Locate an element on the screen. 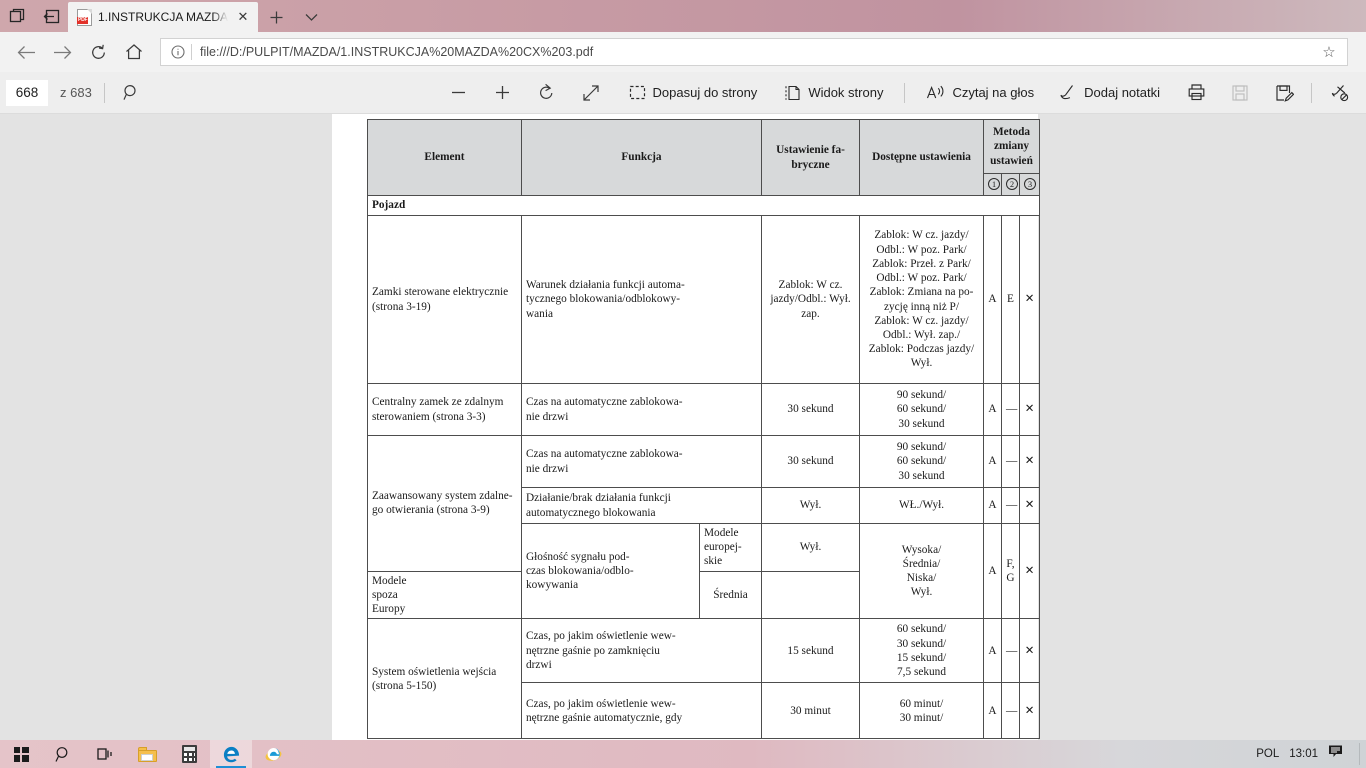 Image resolution: width=1366 pixels, height=768 pixels. language-indicator: POL is located at coordinates (1268, 754).